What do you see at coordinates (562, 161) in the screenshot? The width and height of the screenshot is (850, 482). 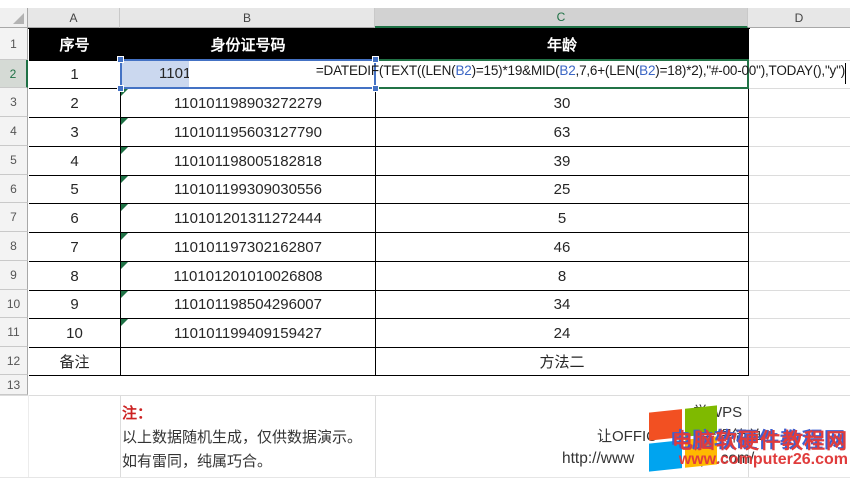 I see `cell-c5: 39` at bounding box center [562, 161].